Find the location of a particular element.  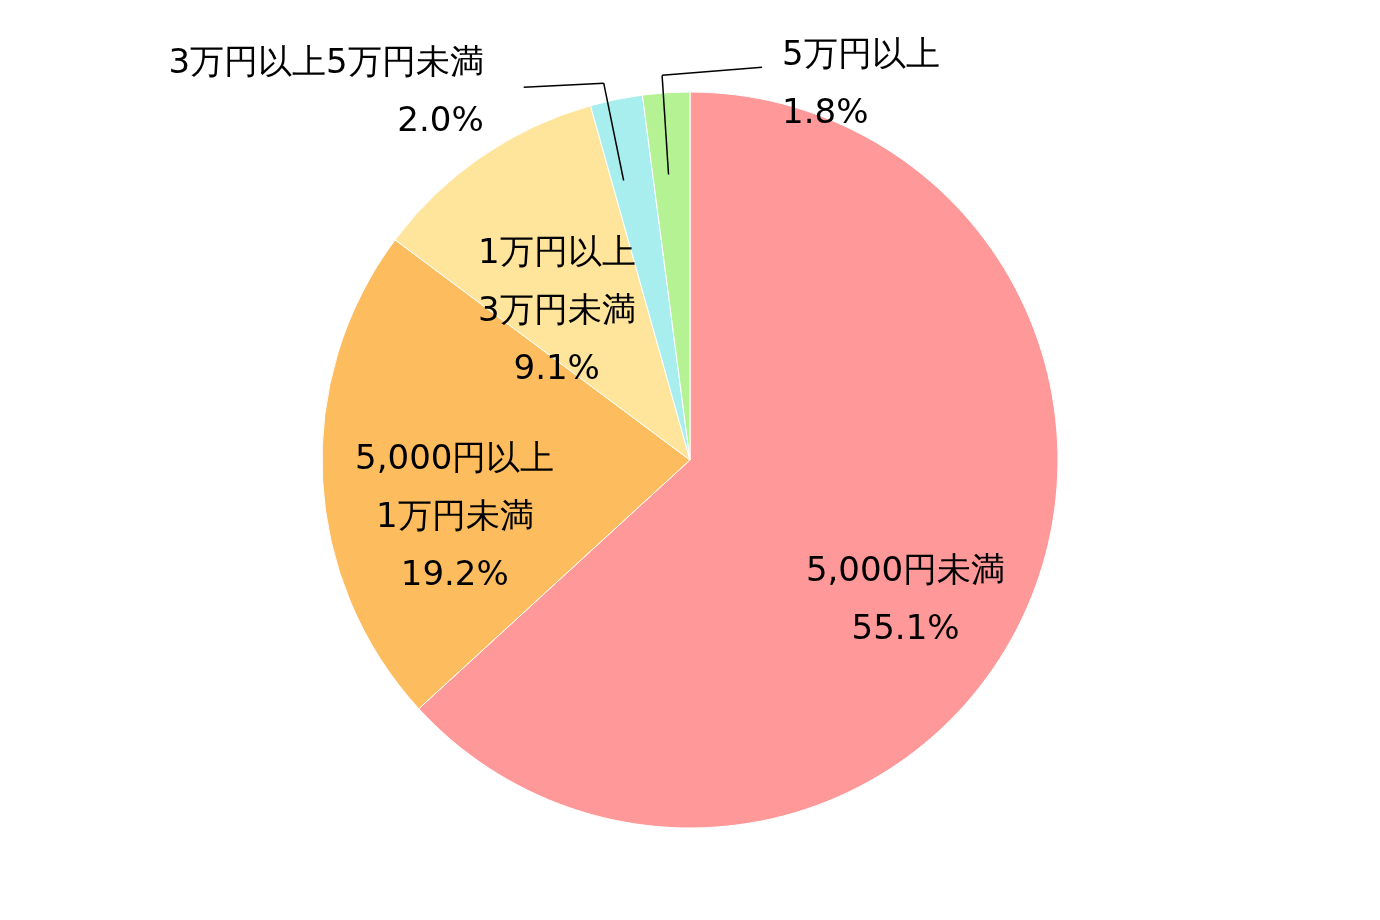

slice-label: 5,000円未満 is located at coordinates (905, 568).